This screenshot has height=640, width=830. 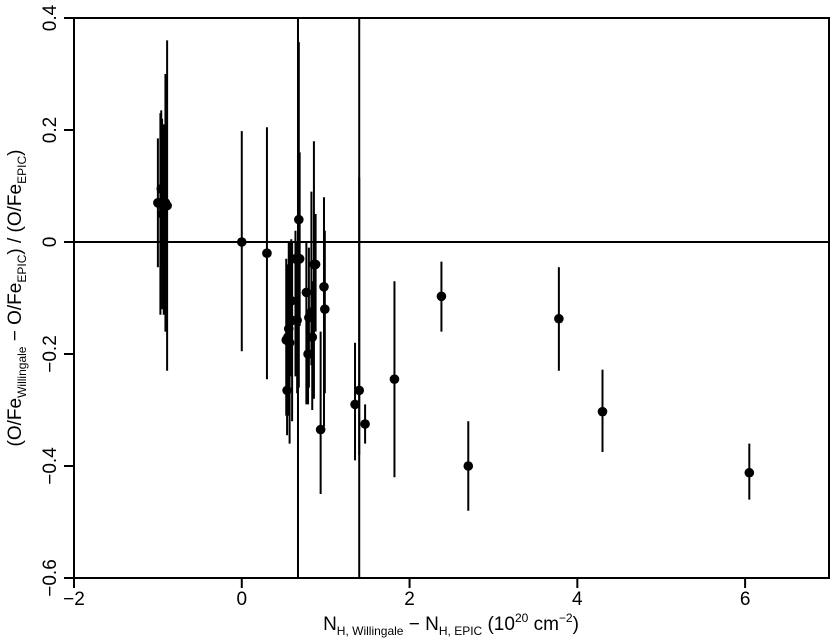 I want to click on y-tick-label: 0.2, so click(x=50, y=130).